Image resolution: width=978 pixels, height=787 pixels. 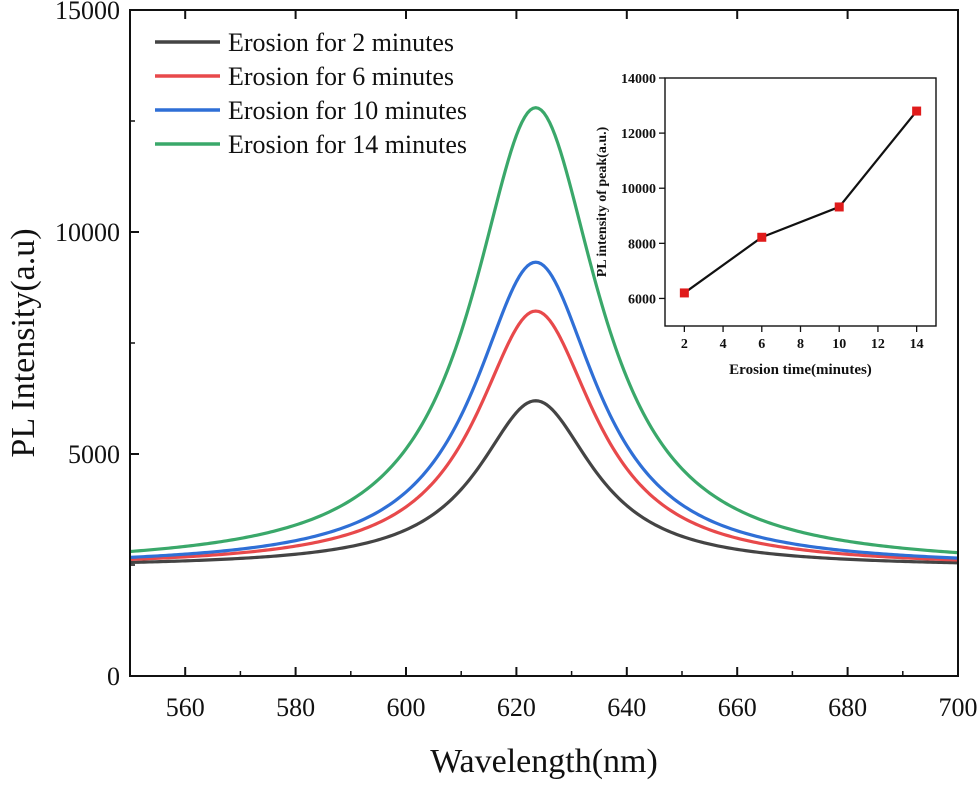 What do you see at coordinates (761, 344) in the screenshot?
I see `inset-x-tick-label: 6` at bounding box center [761, 344].